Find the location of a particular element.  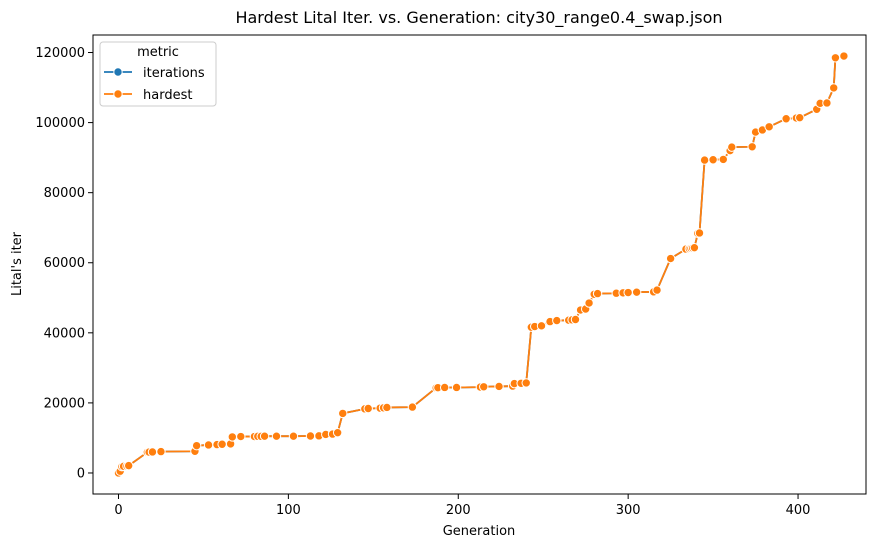

y-axis-label: Lital's iter is located at coordinates (17, 263).